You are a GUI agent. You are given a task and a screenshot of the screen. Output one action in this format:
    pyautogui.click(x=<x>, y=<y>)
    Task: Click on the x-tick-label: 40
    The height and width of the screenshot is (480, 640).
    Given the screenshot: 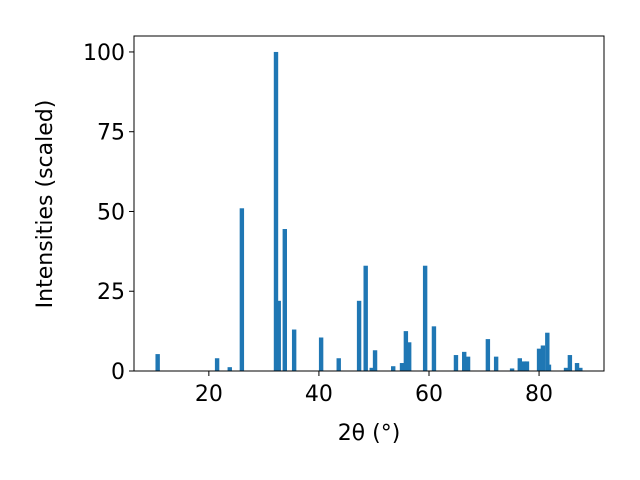 What is the action you would take?
    pyautogui.click(x=319, y=394)
    